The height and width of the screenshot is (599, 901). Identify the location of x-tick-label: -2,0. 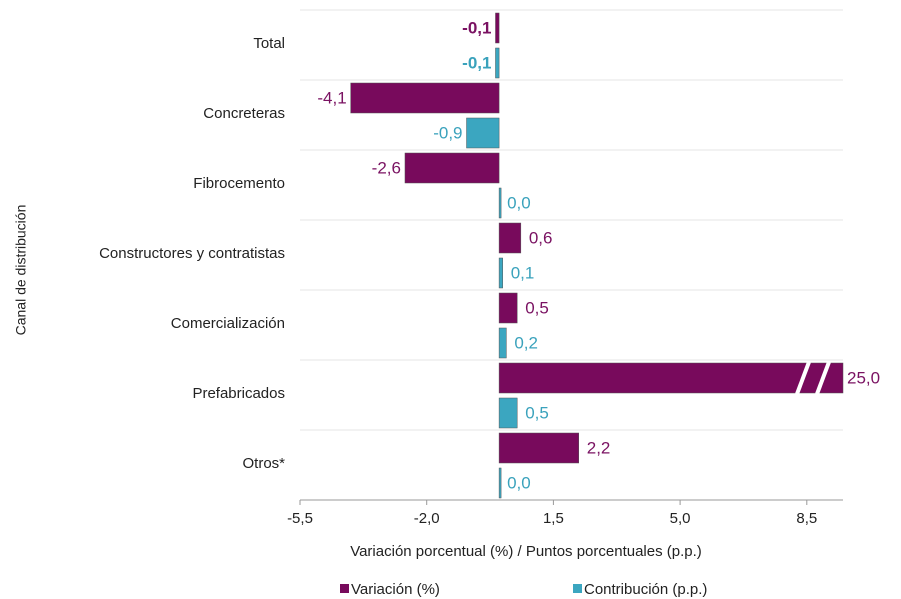
(427, 518).